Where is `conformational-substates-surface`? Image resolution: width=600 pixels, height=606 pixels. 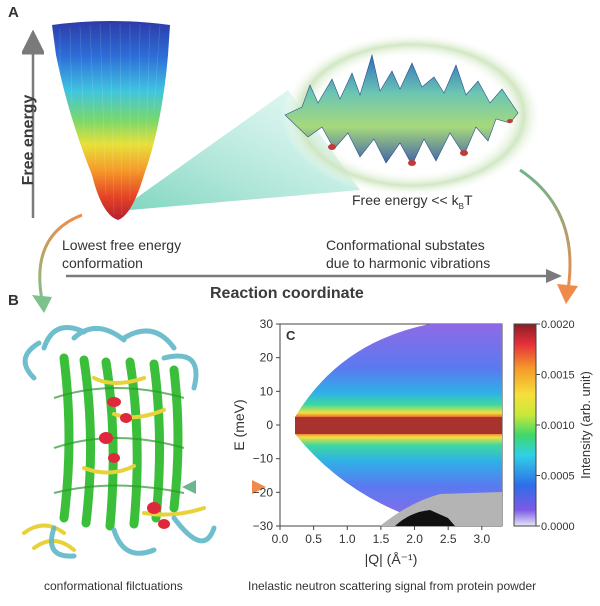
conformational-substates-surface is located at coordinates (401, 109).